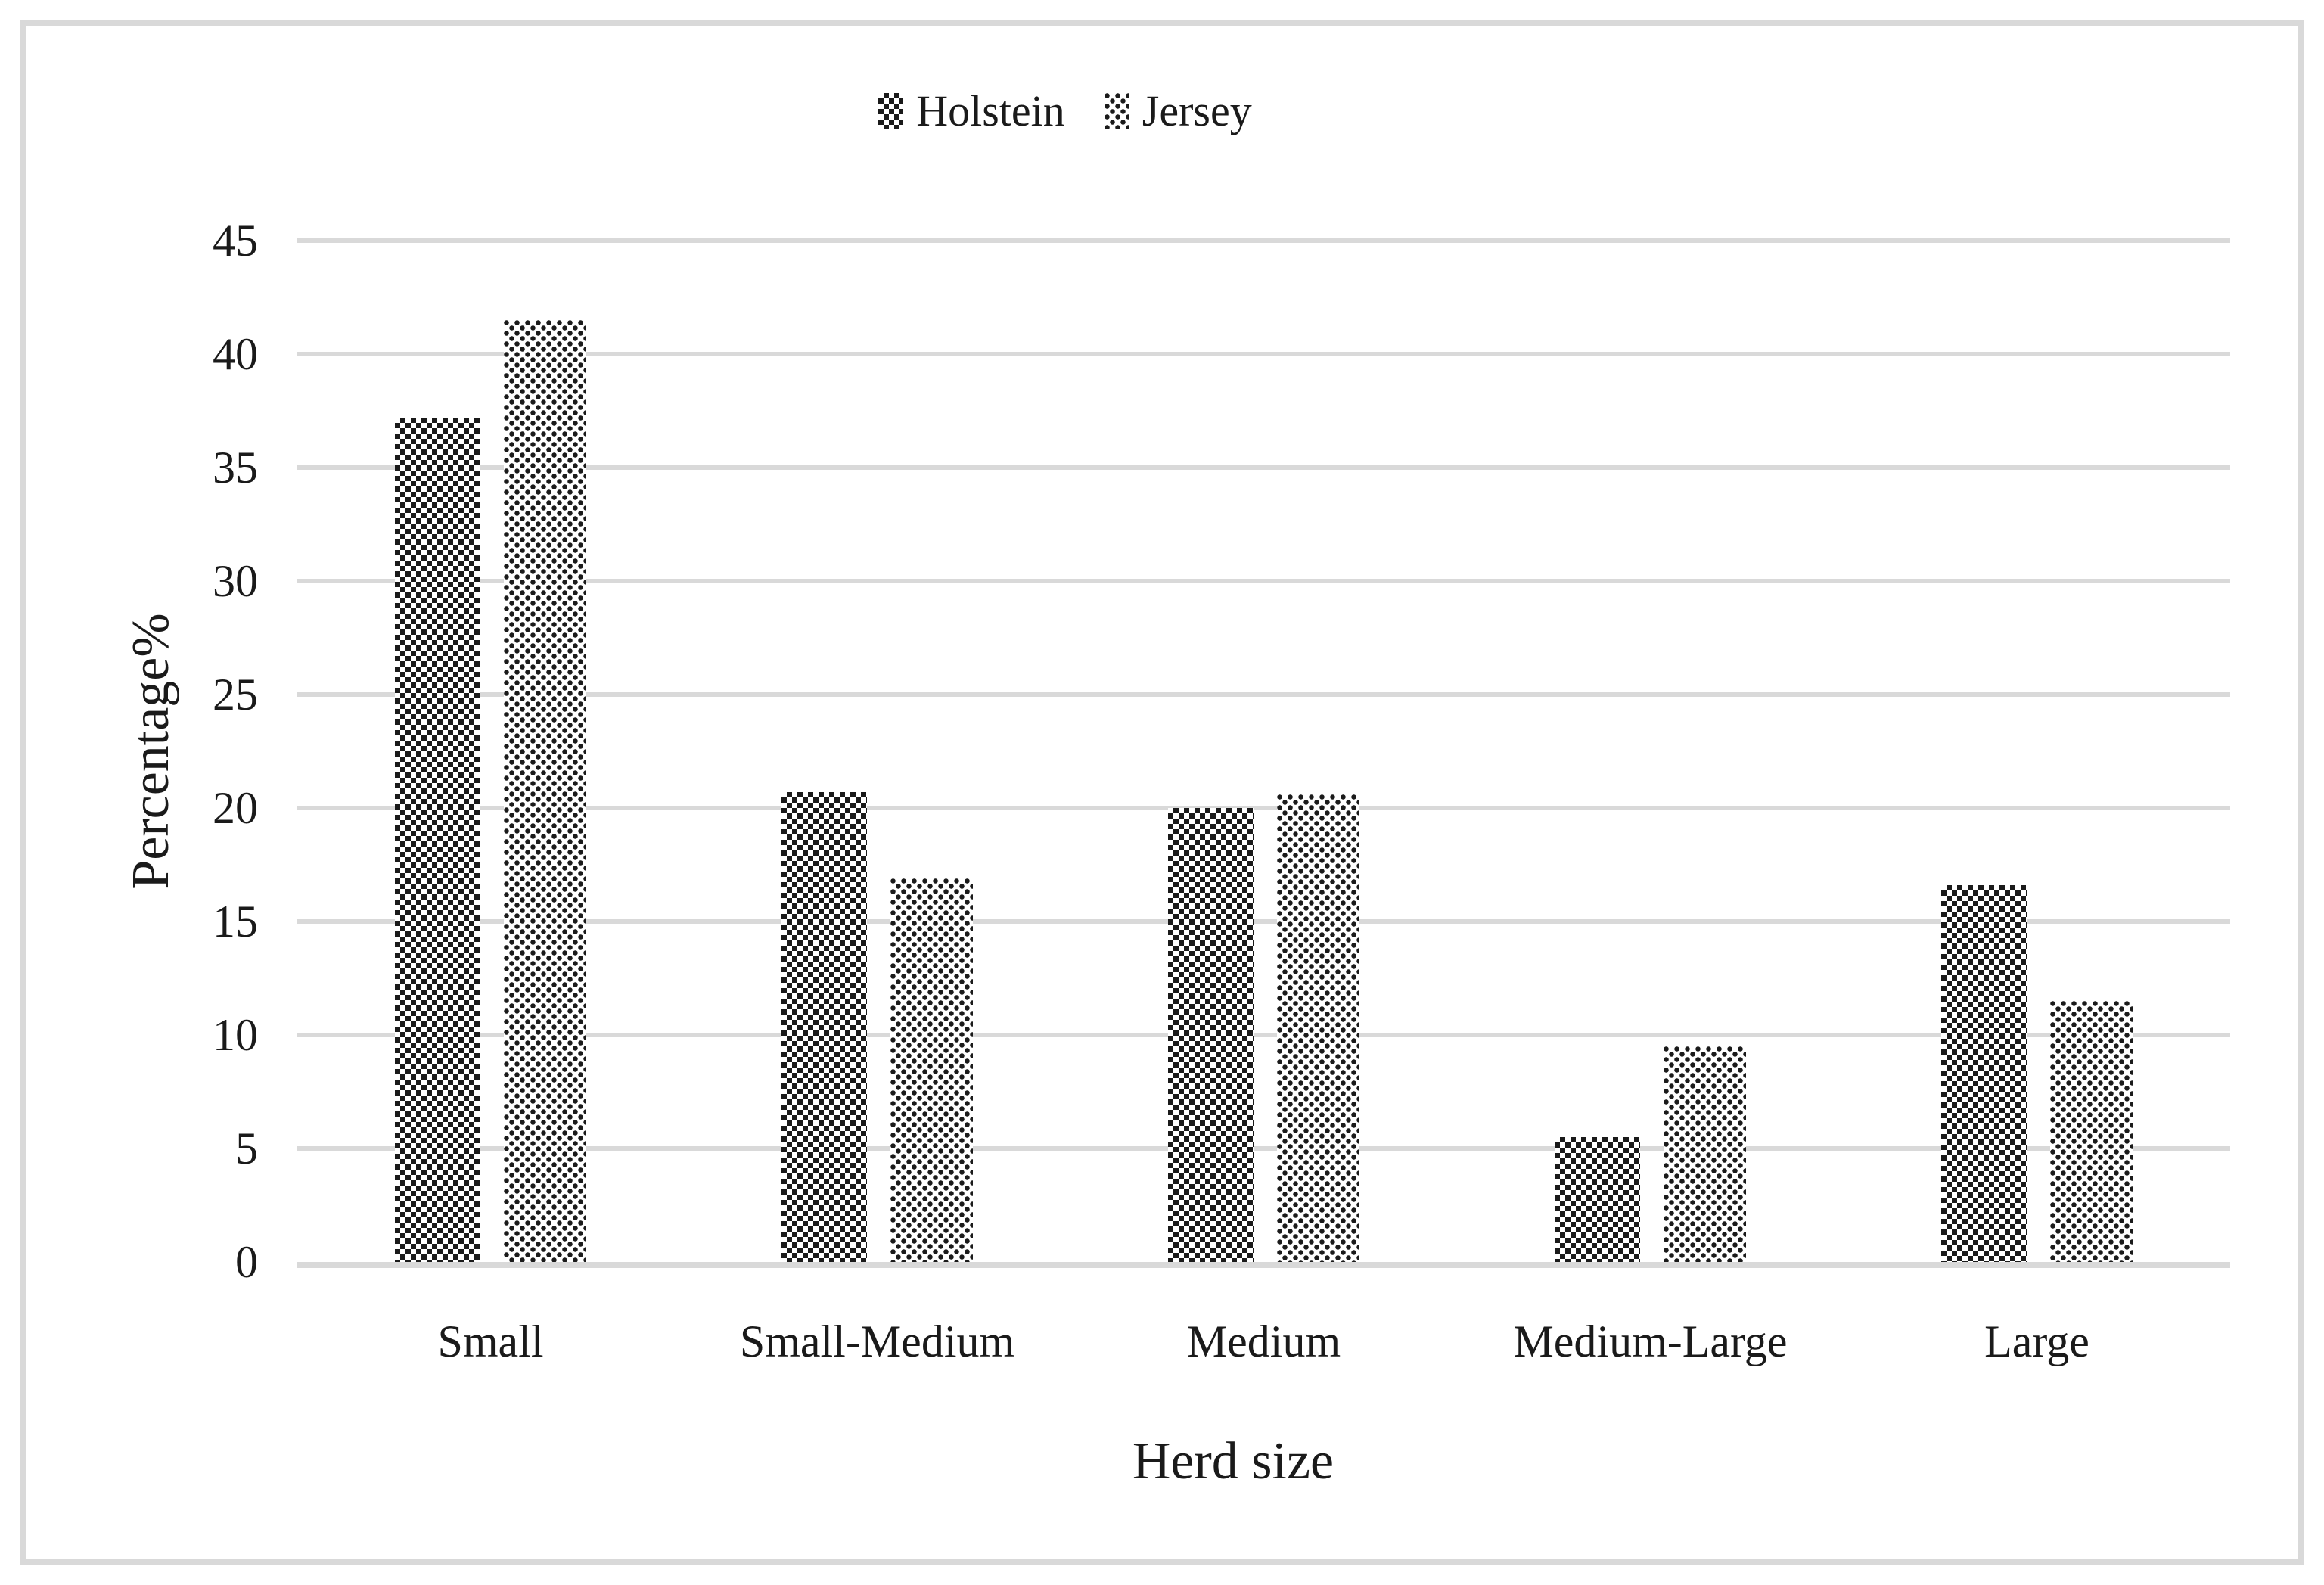 This screenshot has width=2324, height=1585. I want to click on legend-key-holstein-icon, so click(890, 111).